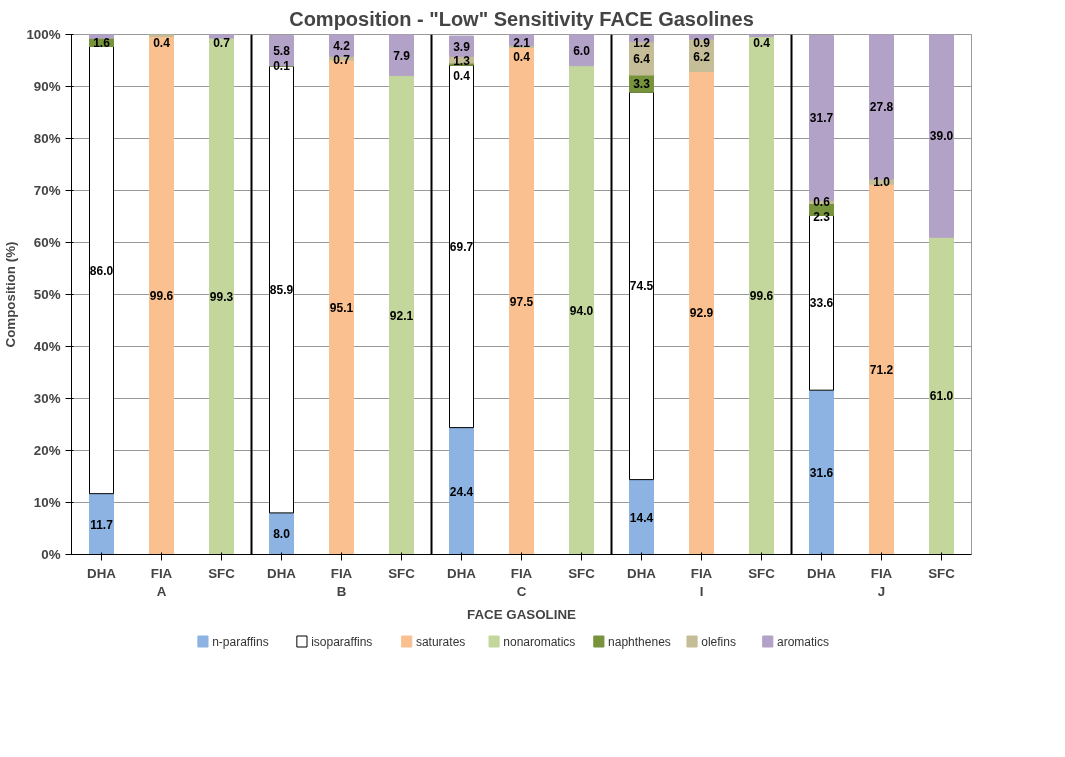 The height and width of the screenshot is (757, 1065). I want to click on y-tick-label: 80%, so click(47, 138).